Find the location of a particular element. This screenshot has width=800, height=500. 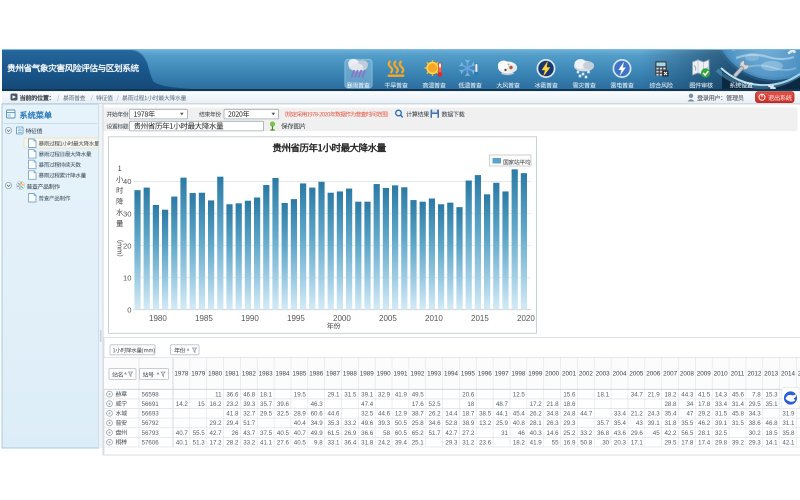

svg-text: 47.4 is located at coordinates (367, 404).